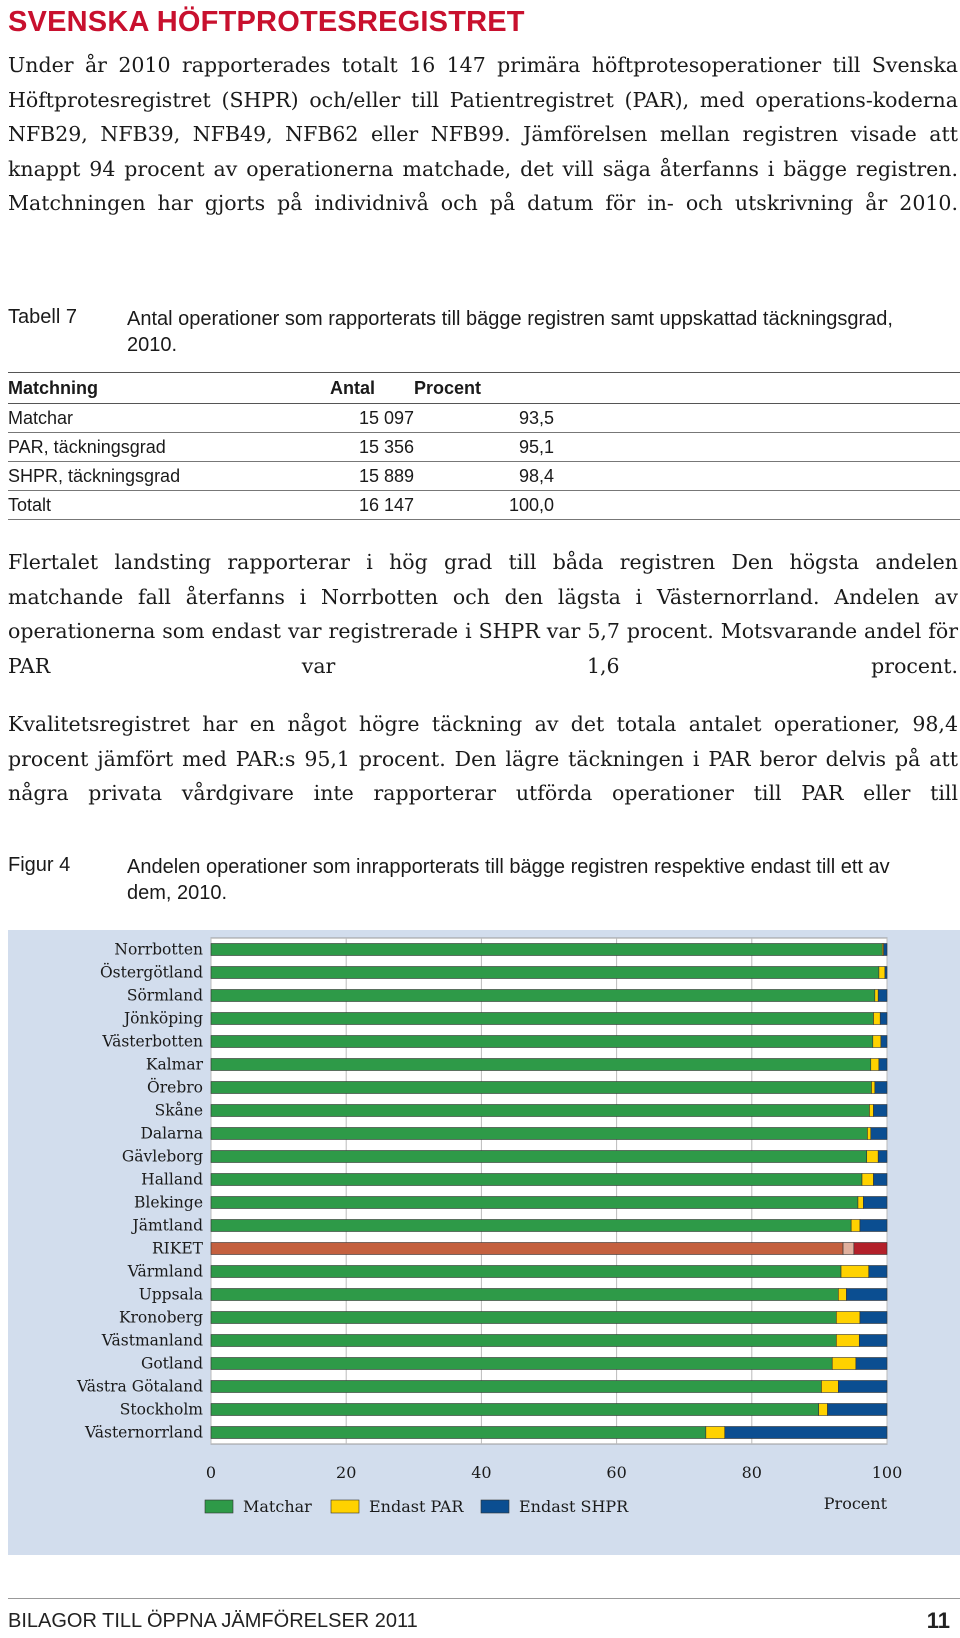 This screenshot has width=960, height=1638. I want to click on table-cell: 16 147, so click(372, 505).